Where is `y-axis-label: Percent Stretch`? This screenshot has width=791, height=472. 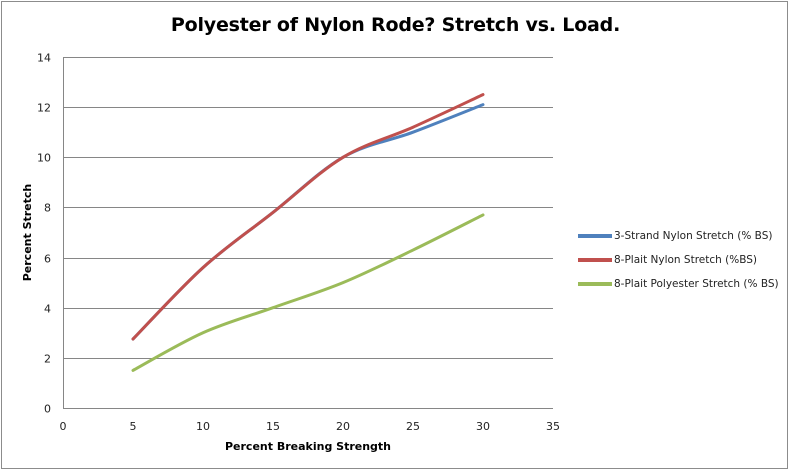
y-axis-label: Percent Stretch is located at coordinates (27, 233).